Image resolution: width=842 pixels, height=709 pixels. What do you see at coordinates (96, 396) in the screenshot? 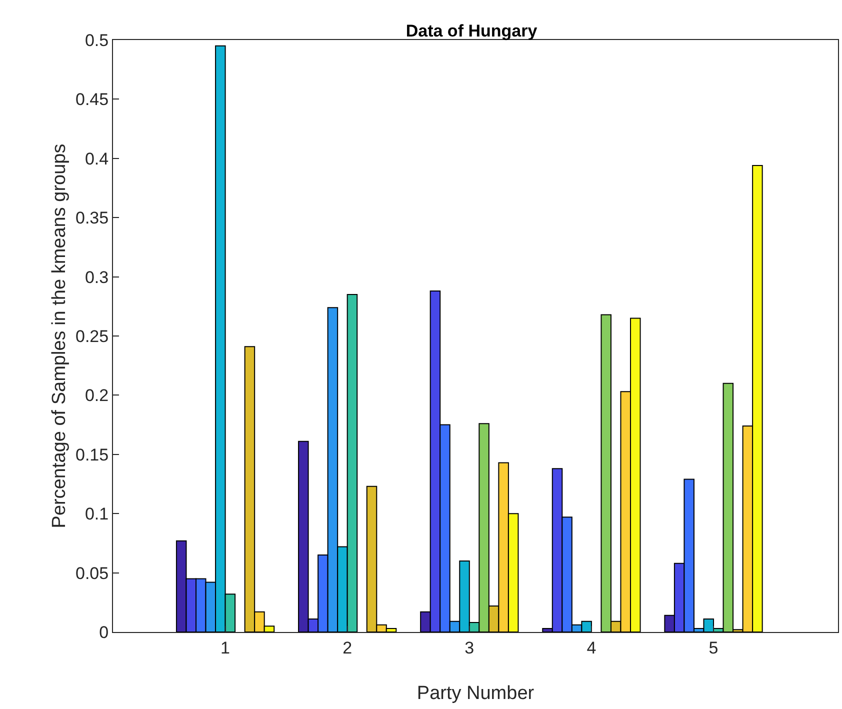
I see `y-tick-label: 0.2` at bounding box center [96, 396].